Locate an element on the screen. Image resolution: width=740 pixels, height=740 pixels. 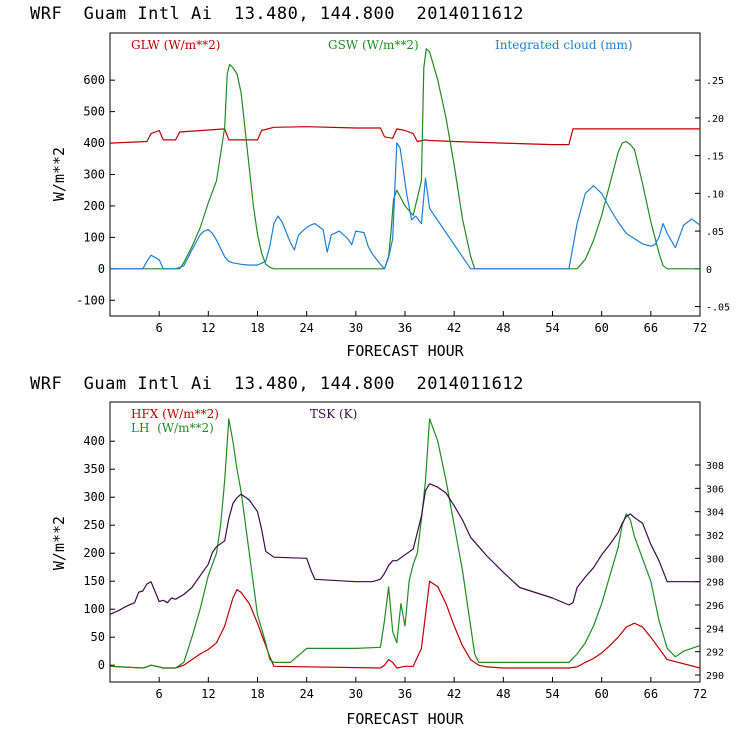
right-tick-label: 294 is located at coordinates (715, 629).